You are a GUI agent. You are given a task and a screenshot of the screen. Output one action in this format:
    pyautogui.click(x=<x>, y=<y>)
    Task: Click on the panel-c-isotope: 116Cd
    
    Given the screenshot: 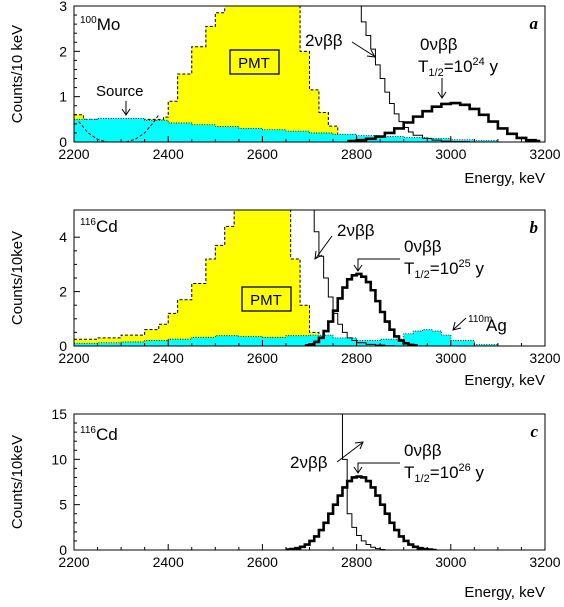 What is the action you would take?
    pyautogui.click(x=99, y=434)
    